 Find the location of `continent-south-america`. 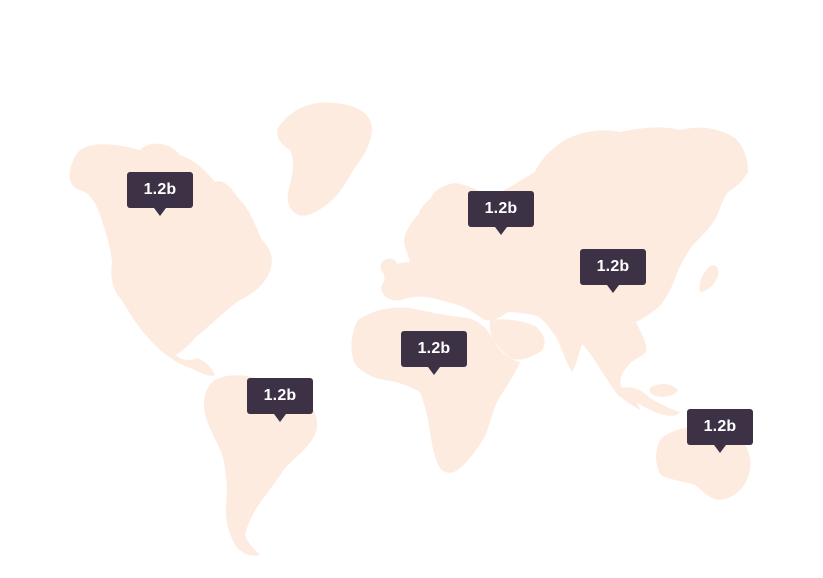

continent-south-america is located at coordinates (260, 465).